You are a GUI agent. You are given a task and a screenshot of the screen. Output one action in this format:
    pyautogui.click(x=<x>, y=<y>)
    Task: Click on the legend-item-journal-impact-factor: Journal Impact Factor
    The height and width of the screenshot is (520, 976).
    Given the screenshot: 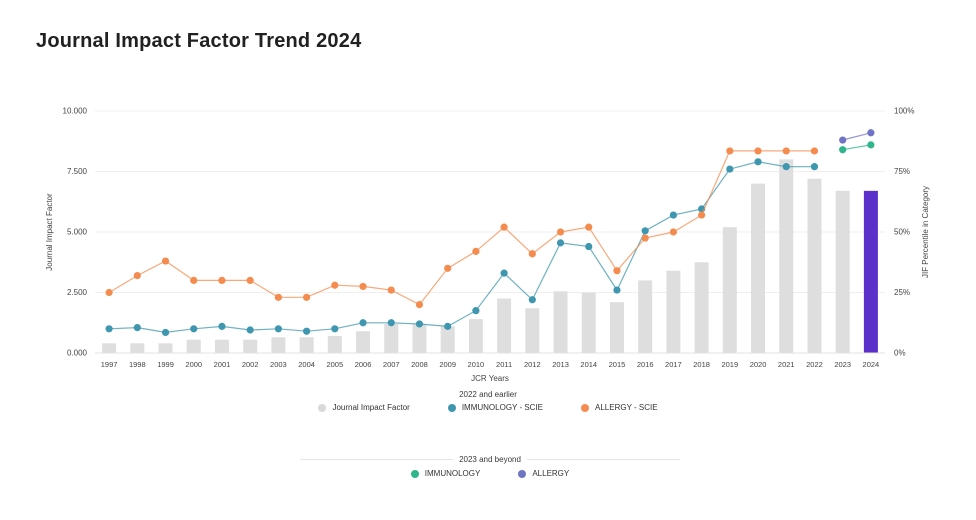 What is the action you would take?
    pyautogui.click(x=364, y=407)
    